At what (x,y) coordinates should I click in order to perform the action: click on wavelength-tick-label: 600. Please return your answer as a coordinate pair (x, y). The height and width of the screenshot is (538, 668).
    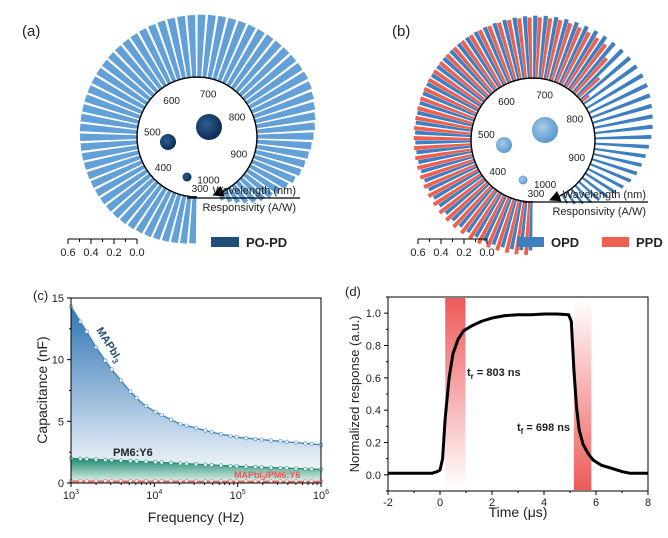
    Looking at the image, I should click on (171, 101).